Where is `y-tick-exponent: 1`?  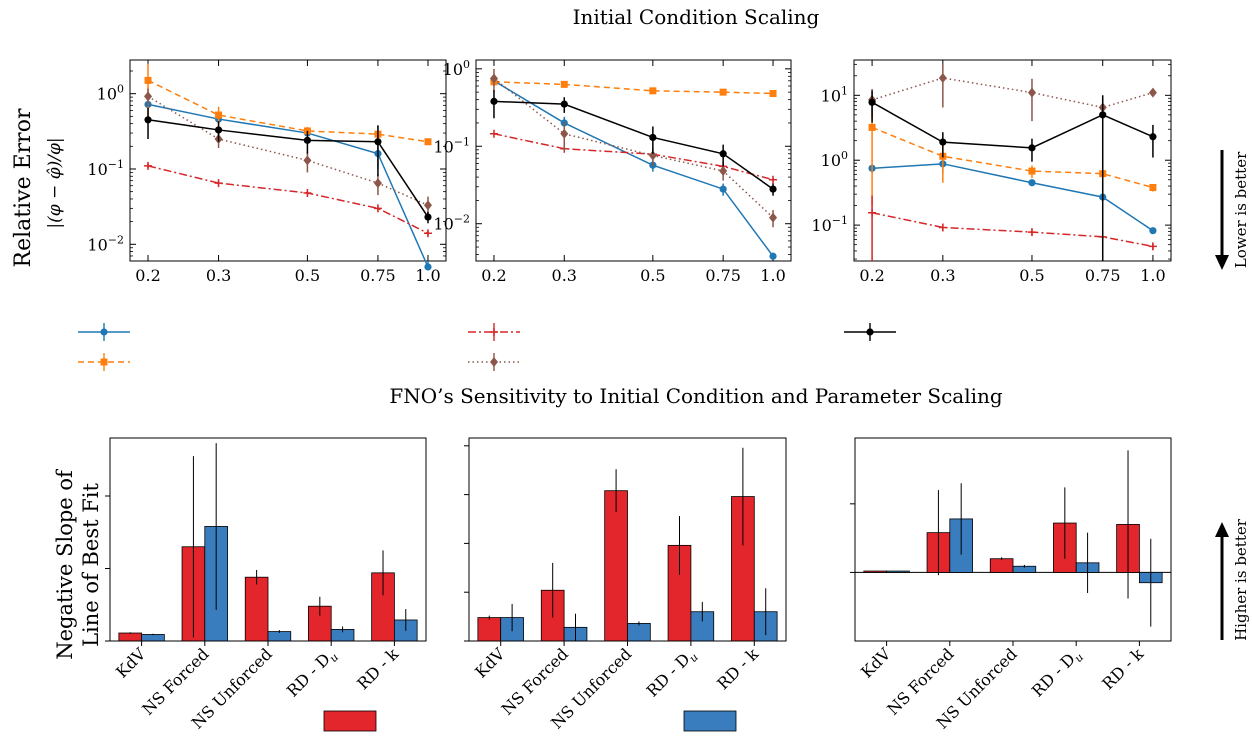 y-tick-exponent: 1 is located at coordinates (844, 90).